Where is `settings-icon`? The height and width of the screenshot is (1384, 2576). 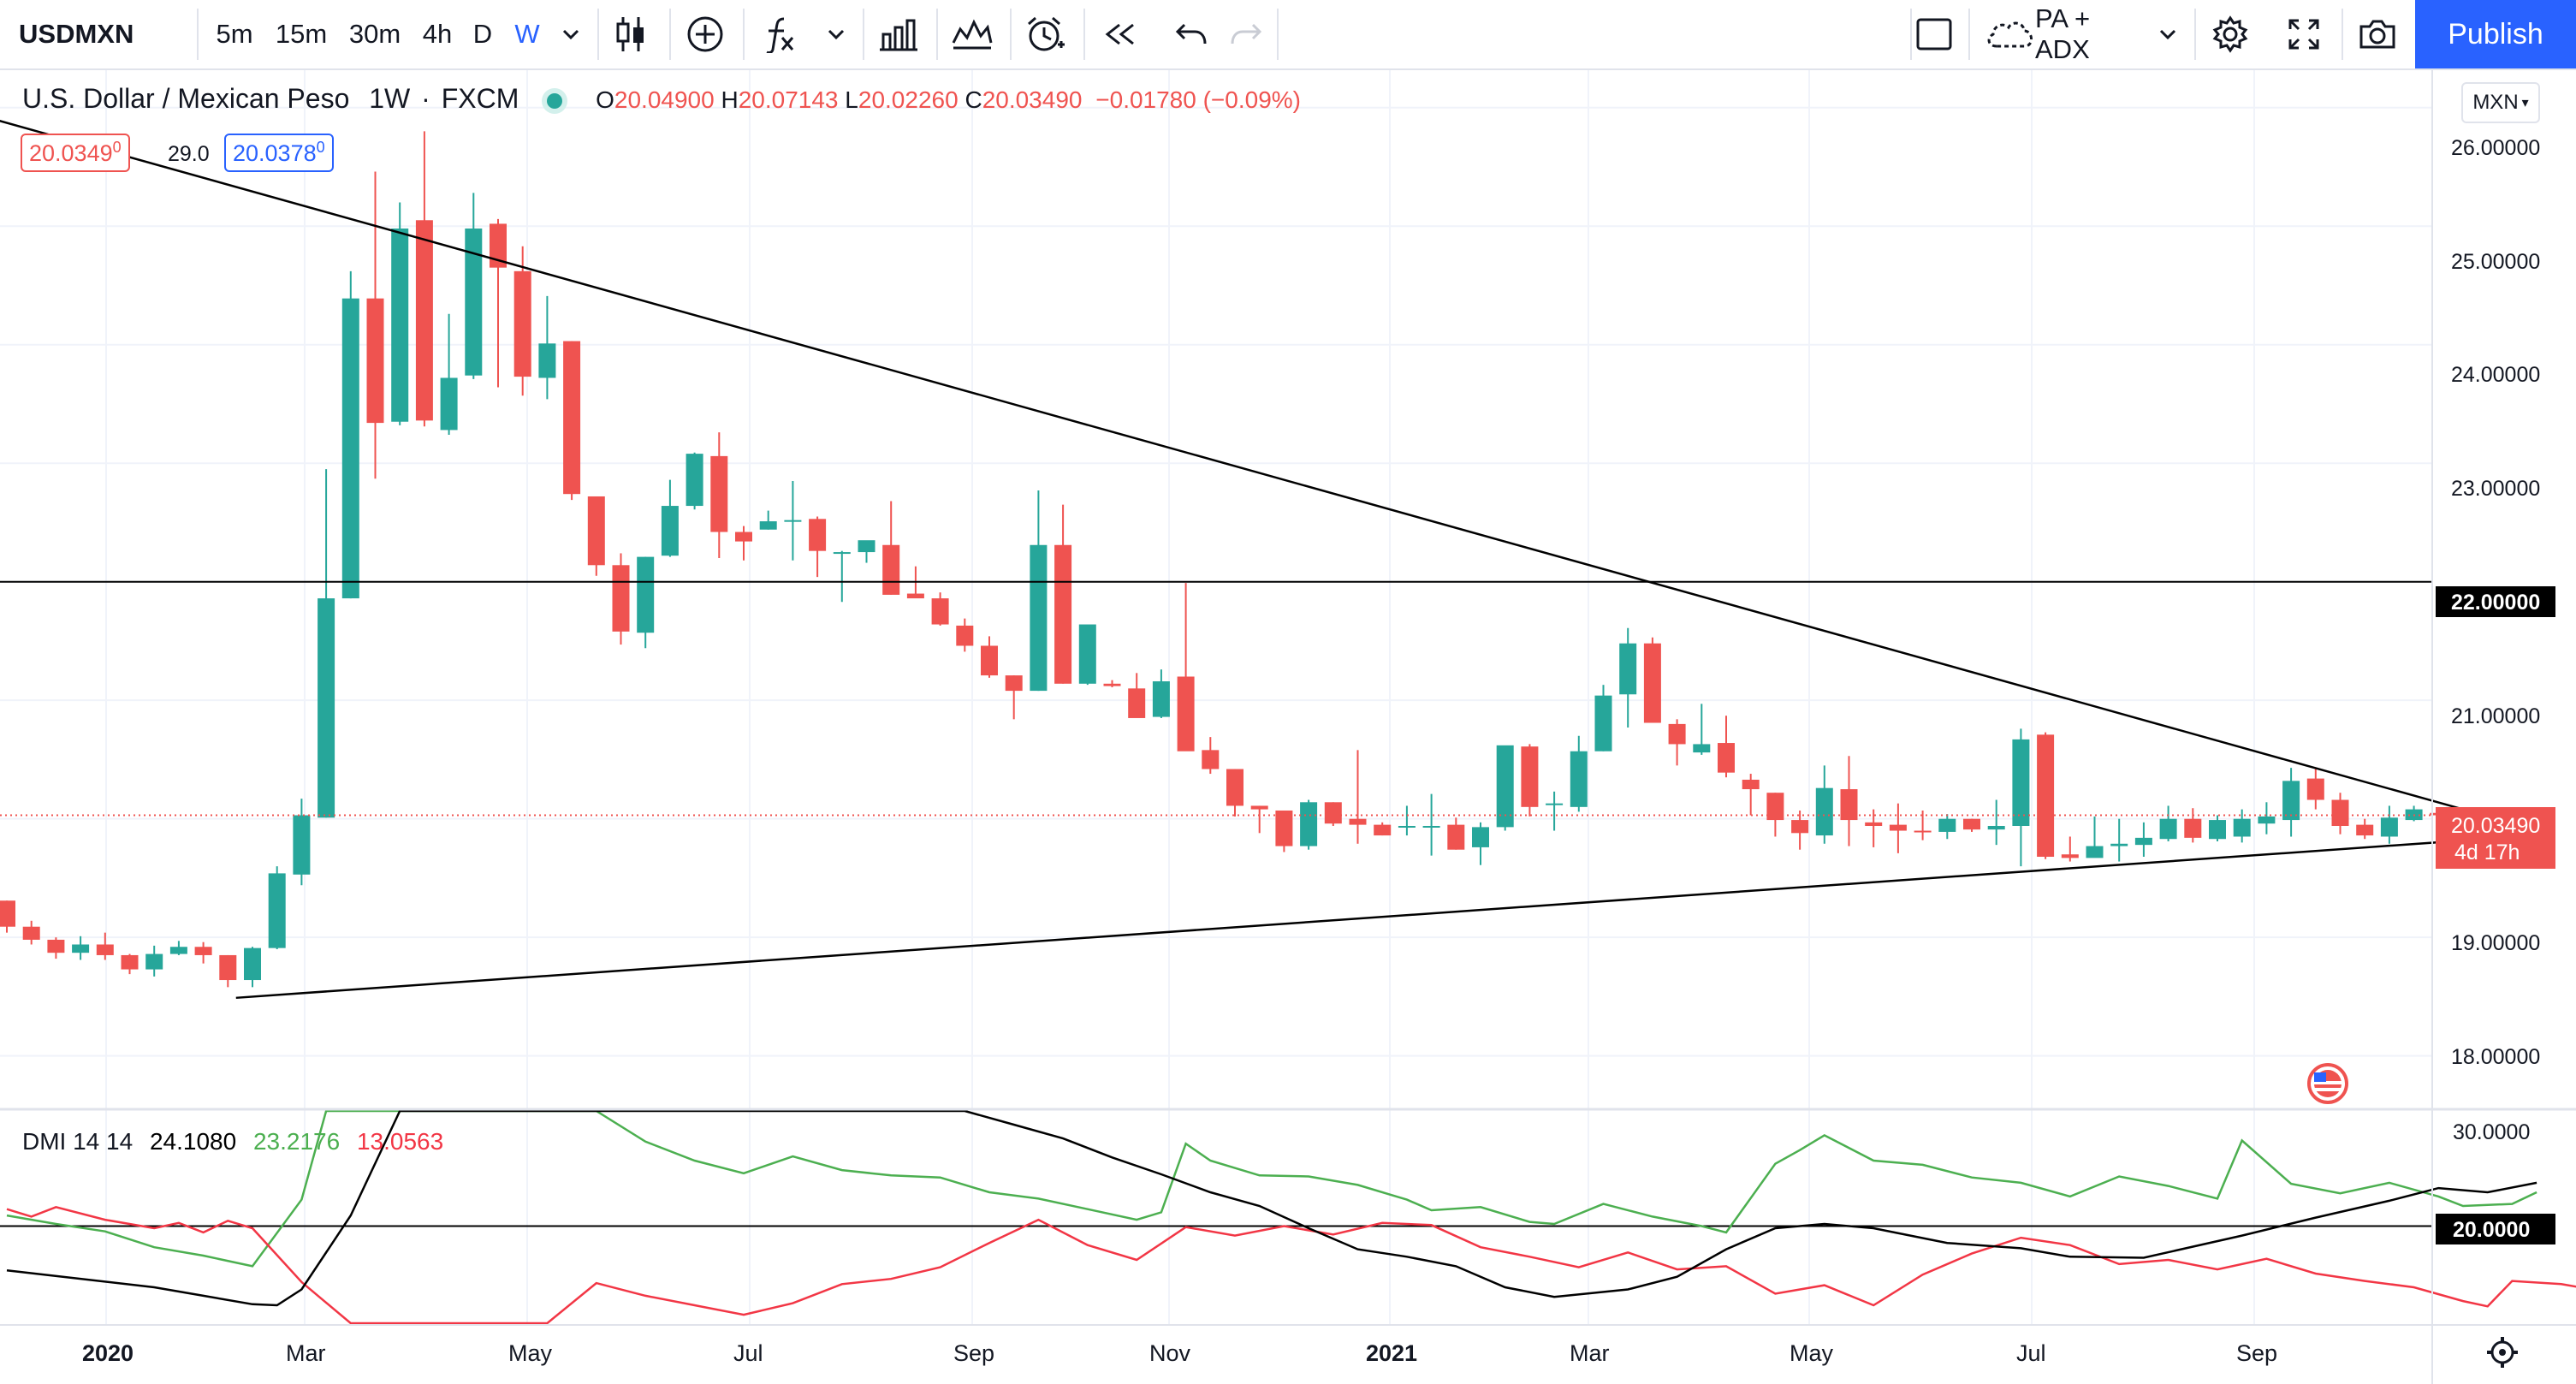
settings-icon is located at coordinates (2230, 34).